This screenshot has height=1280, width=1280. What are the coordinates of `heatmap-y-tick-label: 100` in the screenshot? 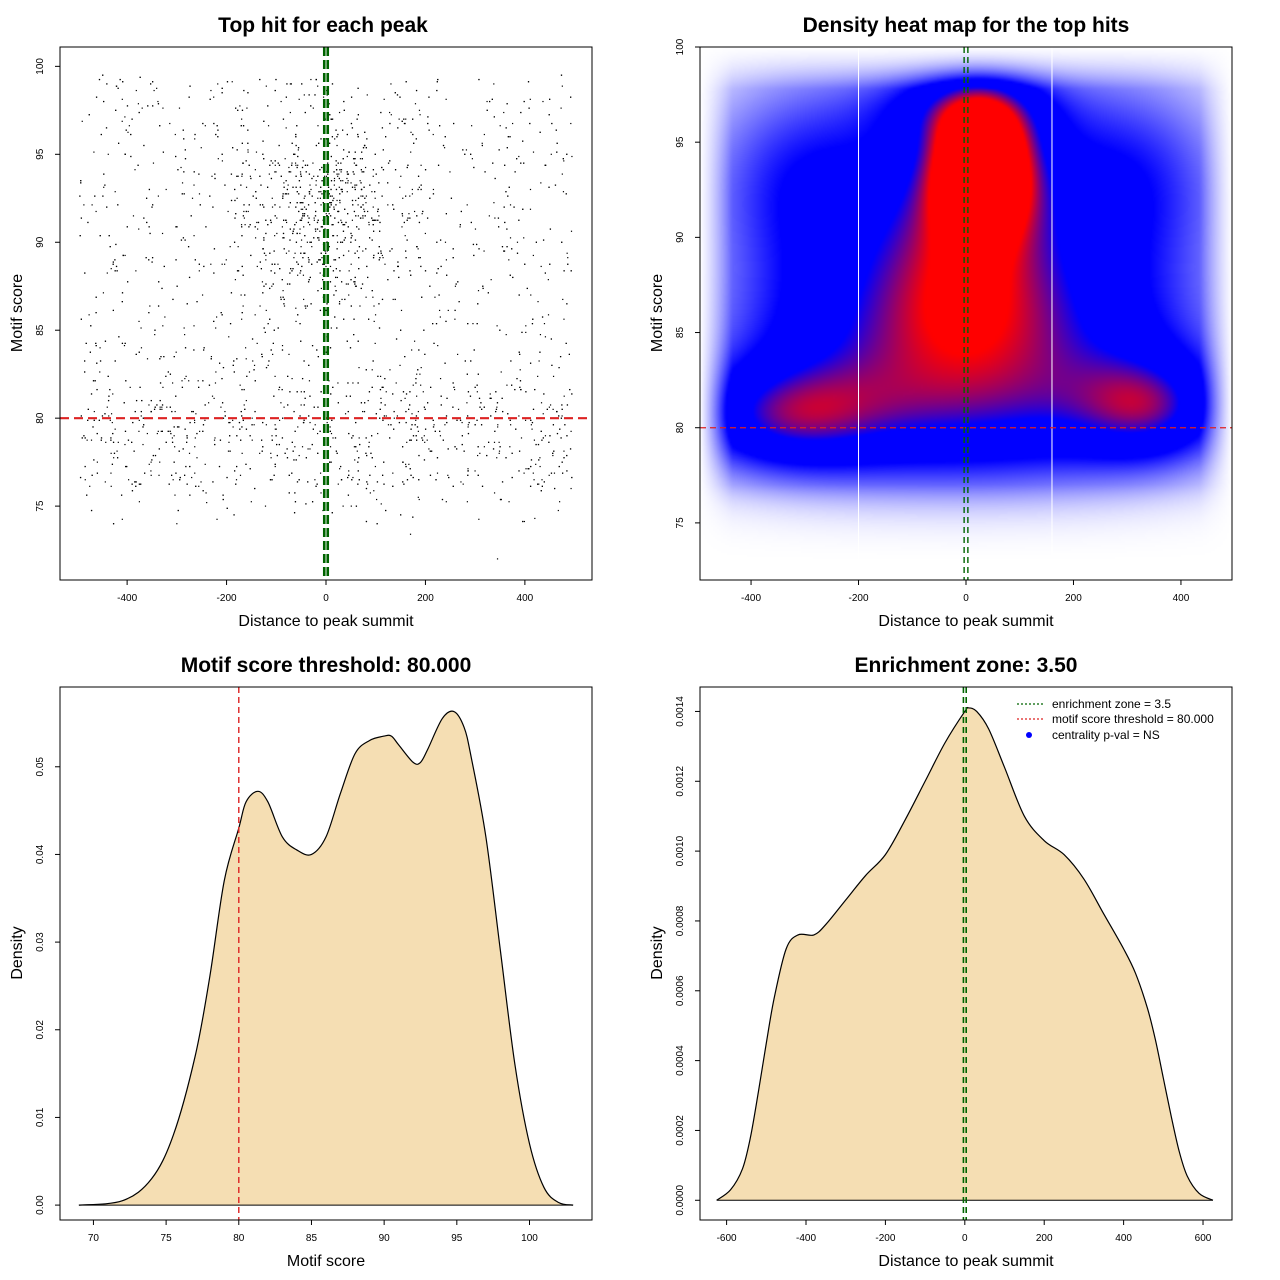 It's located at (680, 46).